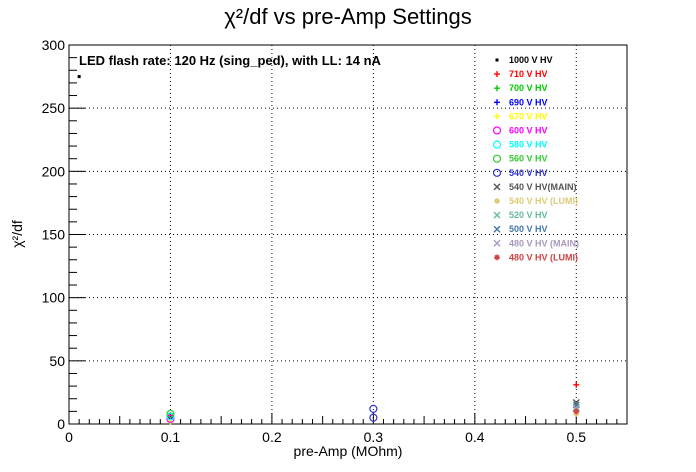  I want to click on legend-label: 480 V HV (MAIN), so click(544, 243).